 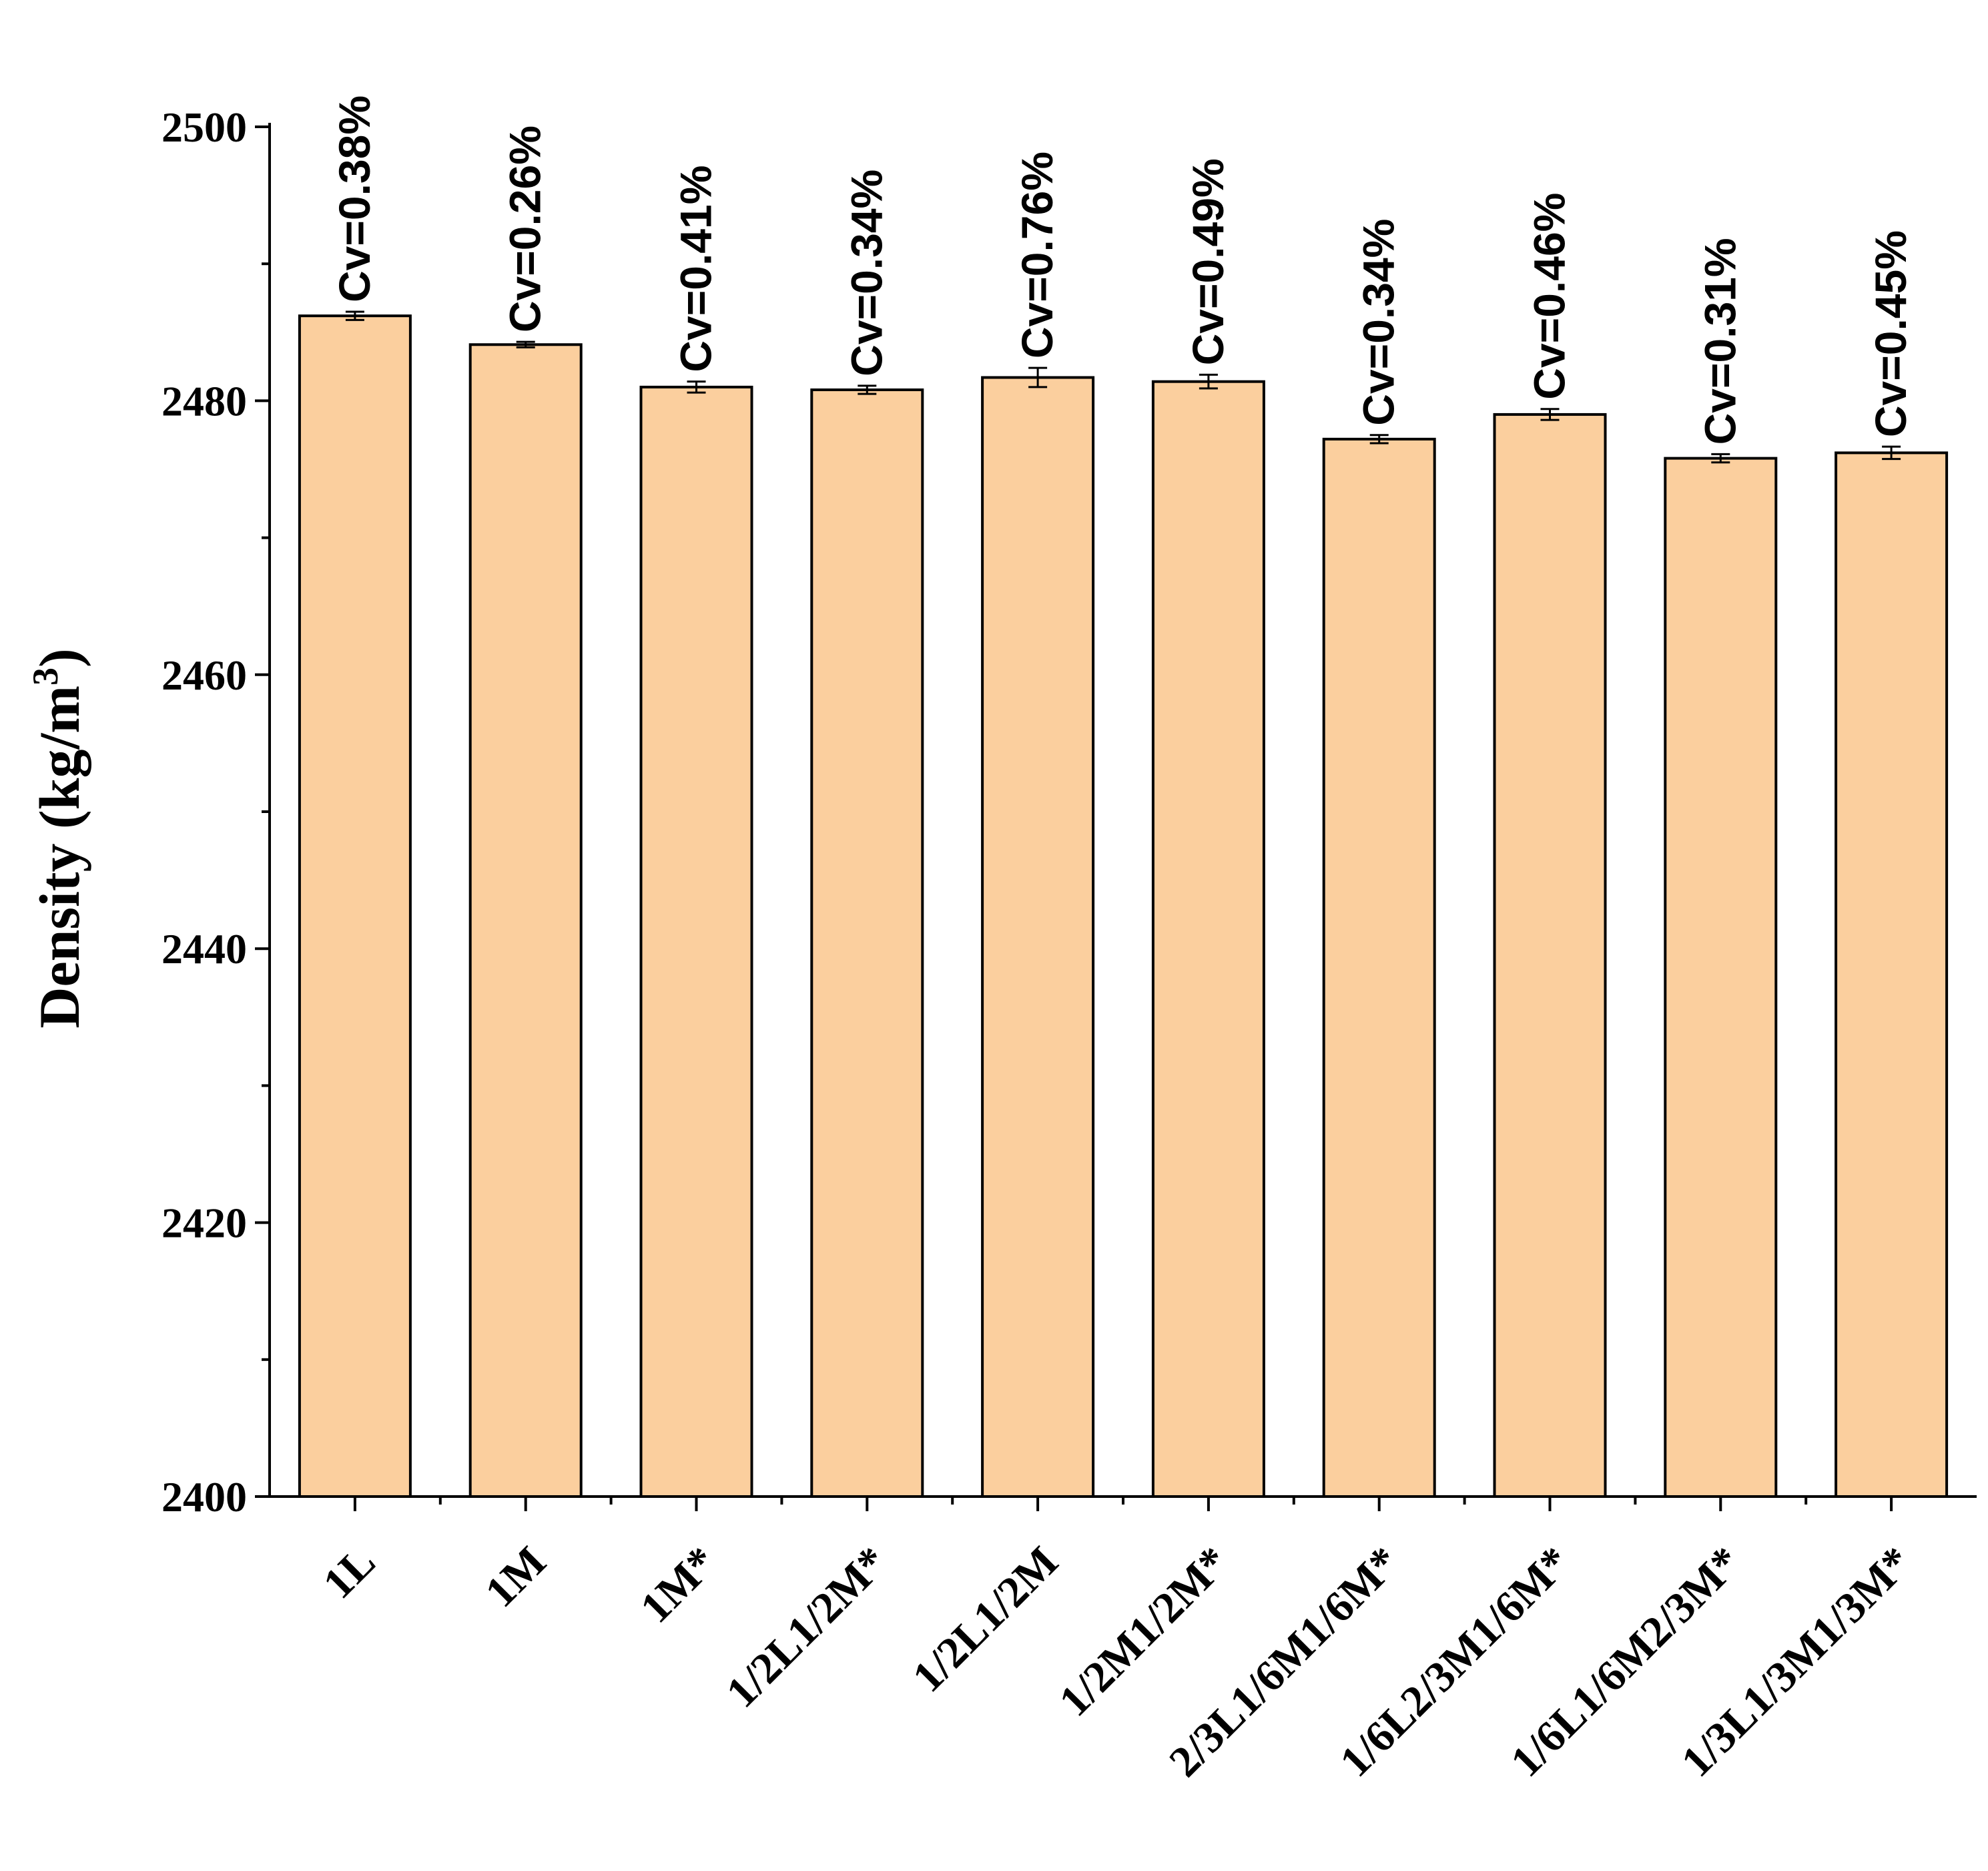 I want to click on y-tick-label: 2420, so click(x=204, y=1223).